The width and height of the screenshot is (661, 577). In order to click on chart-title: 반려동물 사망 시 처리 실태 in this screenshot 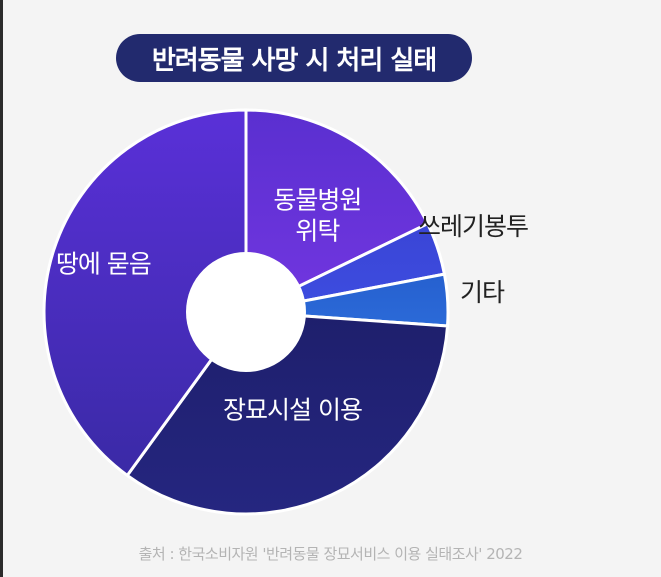, I will do `click(294, 60)`.